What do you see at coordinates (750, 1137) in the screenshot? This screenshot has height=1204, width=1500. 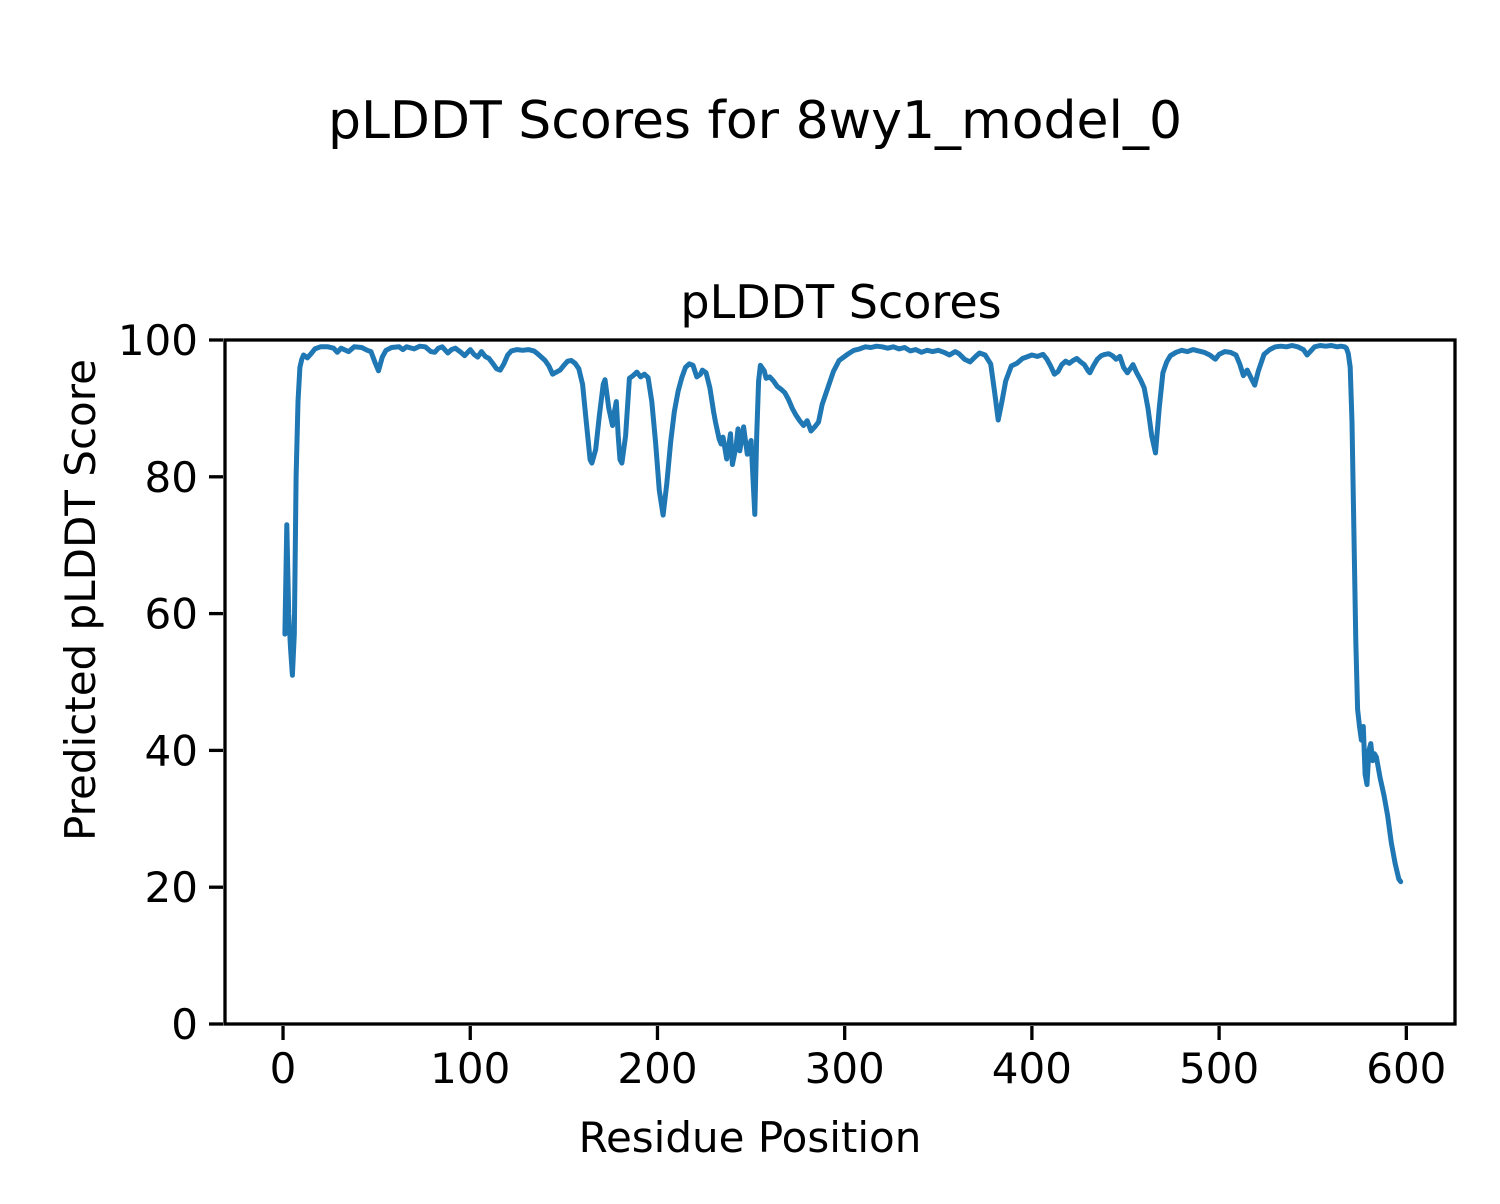 I see `x-axis-label: Residue Position` at bounding box center [750, 1137].